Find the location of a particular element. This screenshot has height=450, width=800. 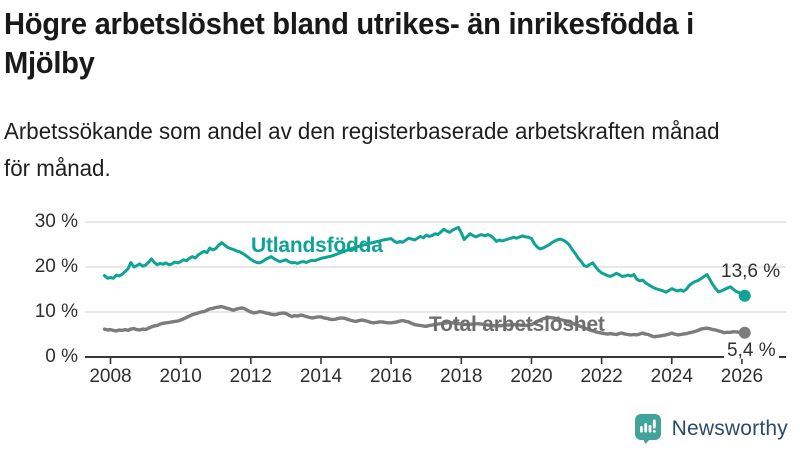

page-title-line2: Mjölby is located at coordinates (49, 62).